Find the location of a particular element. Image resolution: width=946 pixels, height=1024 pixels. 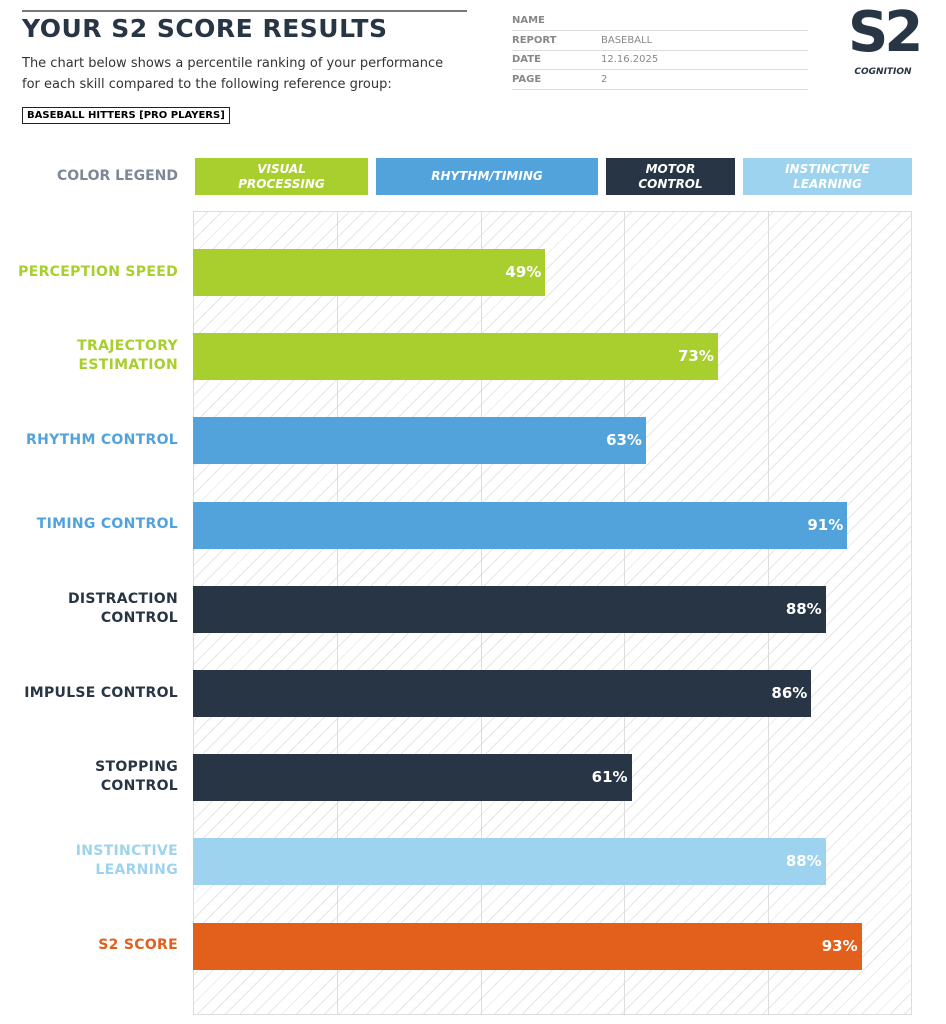

category-label: IMPULSE CONTROL is located at coordinates (101, 692).